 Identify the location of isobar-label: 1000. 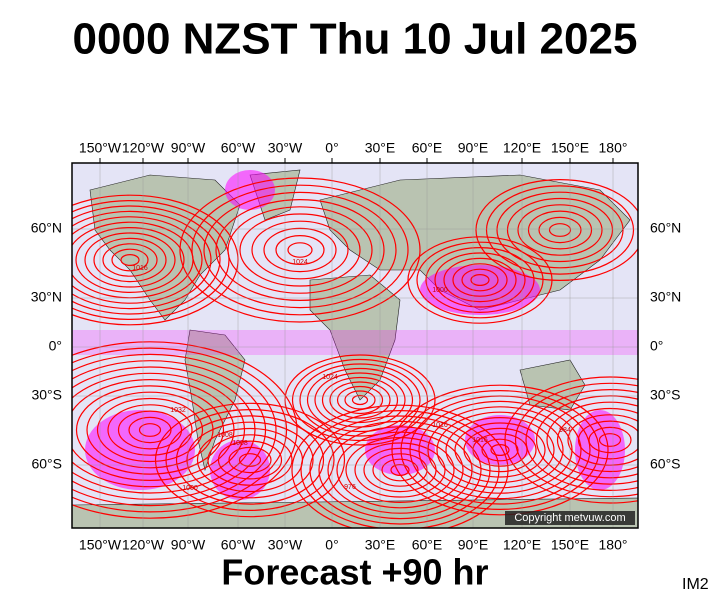
(190, 488).